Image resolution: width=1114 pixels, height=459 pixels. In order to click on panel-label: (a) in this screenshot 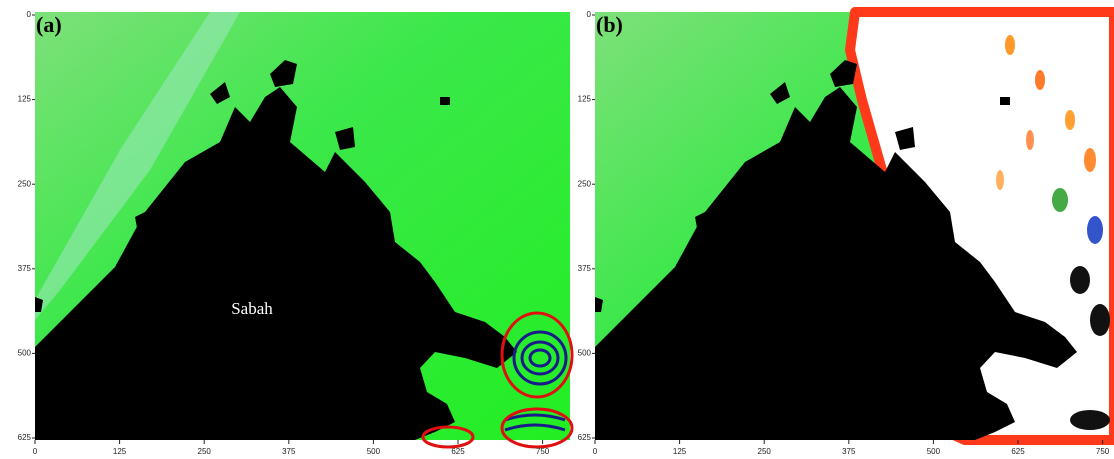, I will do `click(49, 24)`.